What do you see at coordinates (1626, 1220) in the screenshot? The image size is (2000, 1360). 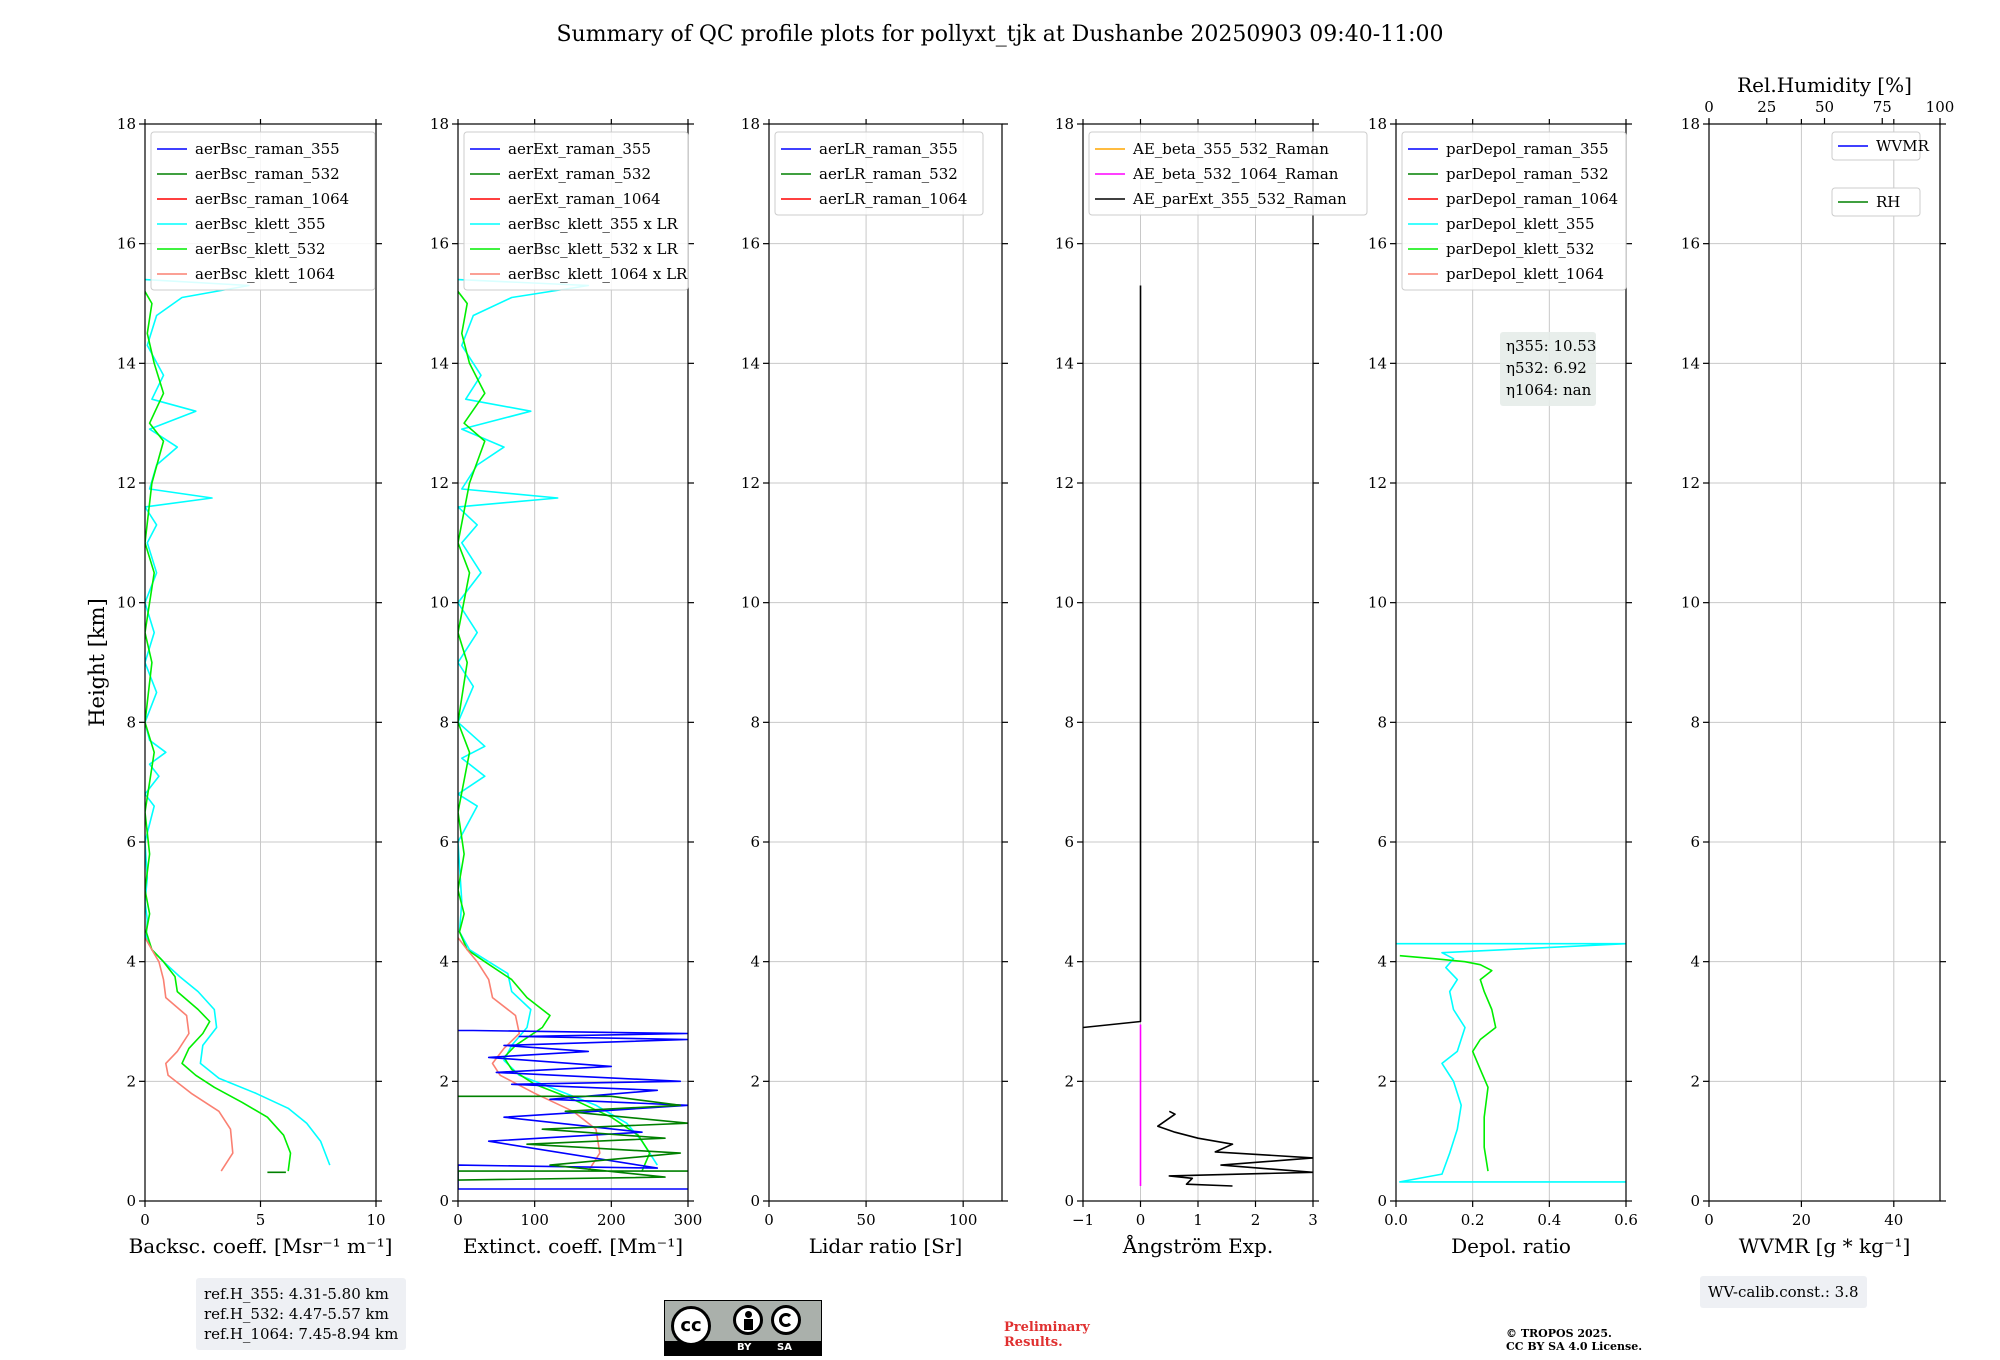 I see `x-tick-label: 0.6` at bounding box center [1626, 1220].